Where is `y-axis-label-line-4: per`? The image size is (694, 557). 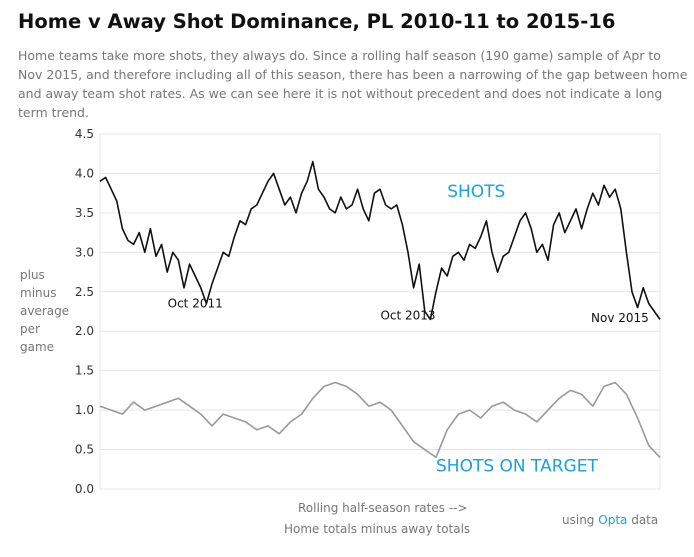
y-axis-label-line-4: per is located at coordinates (30, 329).